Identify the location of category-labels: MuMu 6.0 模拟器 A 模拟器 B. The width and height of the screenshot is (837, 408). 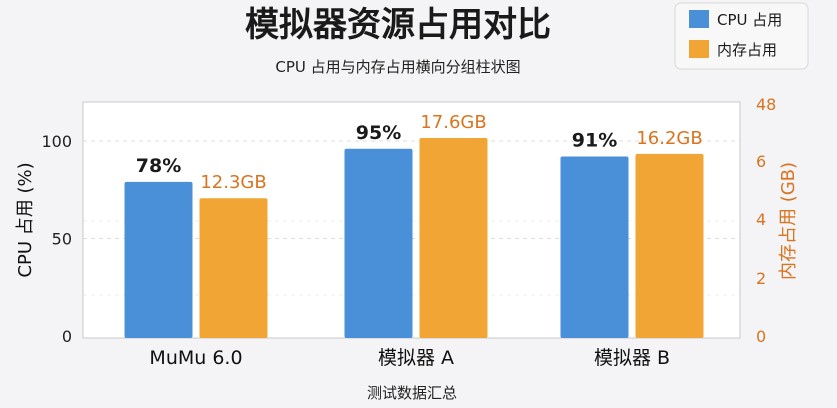
(409, 358).